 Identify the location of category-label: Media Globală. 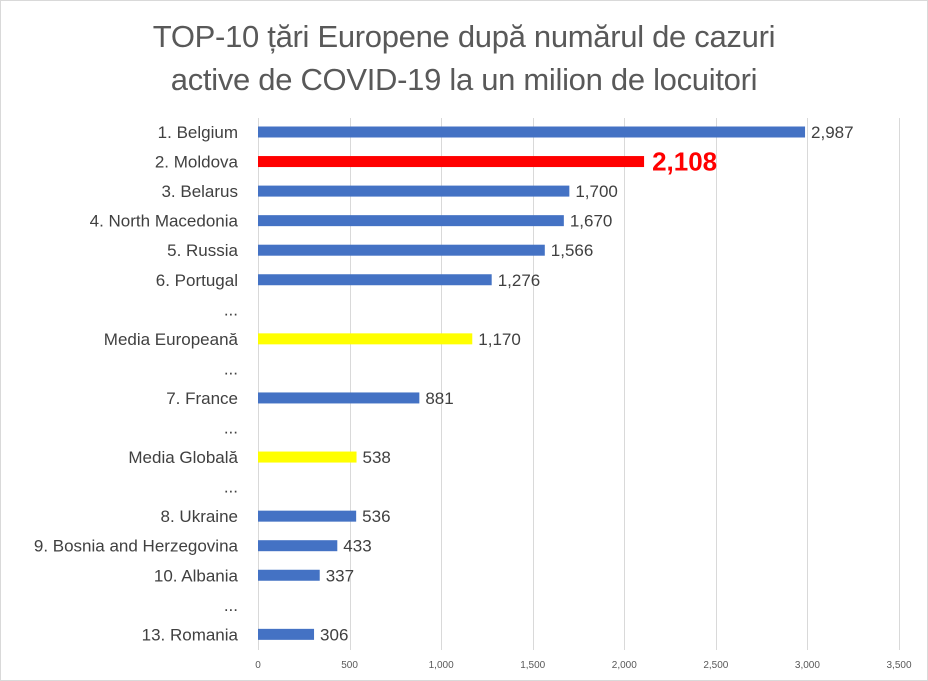
(183, 457).